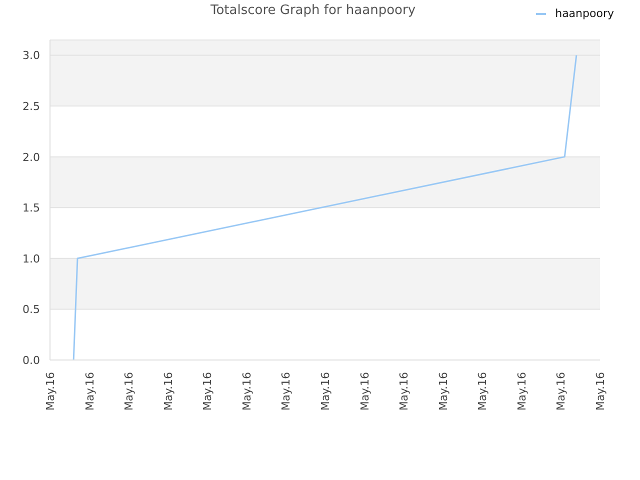  Describe the element at coordinates (313, 10) in the screenshot. I see `chart-title: Totalscore Graph for haanpoory` at that location.